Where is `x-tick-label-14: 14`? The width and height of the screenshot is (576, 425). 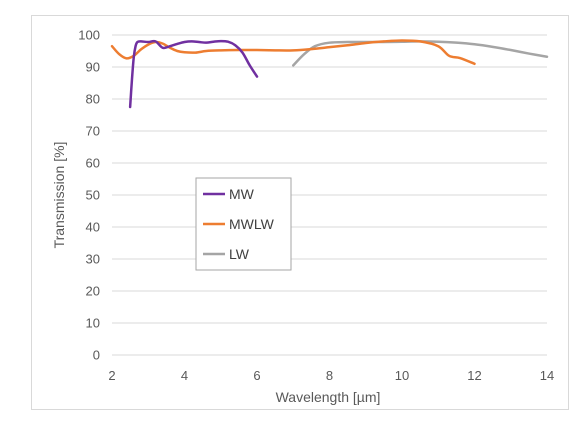
x-tick-label-14: 14 is located at coordinates (547, 375).